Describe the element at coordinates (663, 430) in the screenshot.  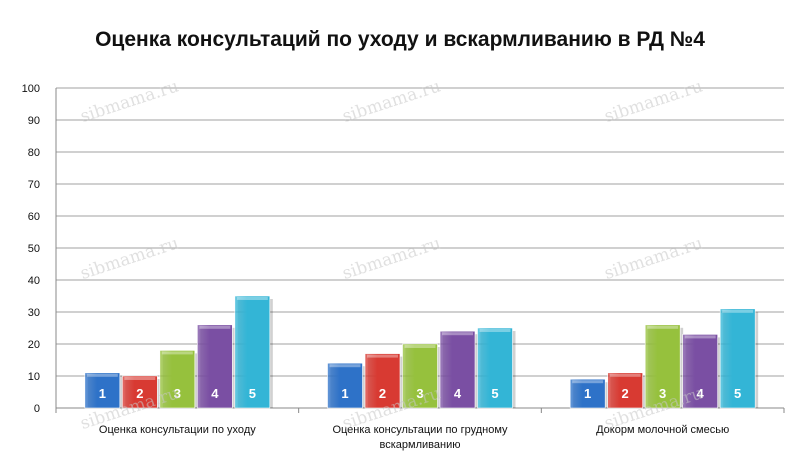
I see `x-category-label: Докорм молочной смесью` at that location.